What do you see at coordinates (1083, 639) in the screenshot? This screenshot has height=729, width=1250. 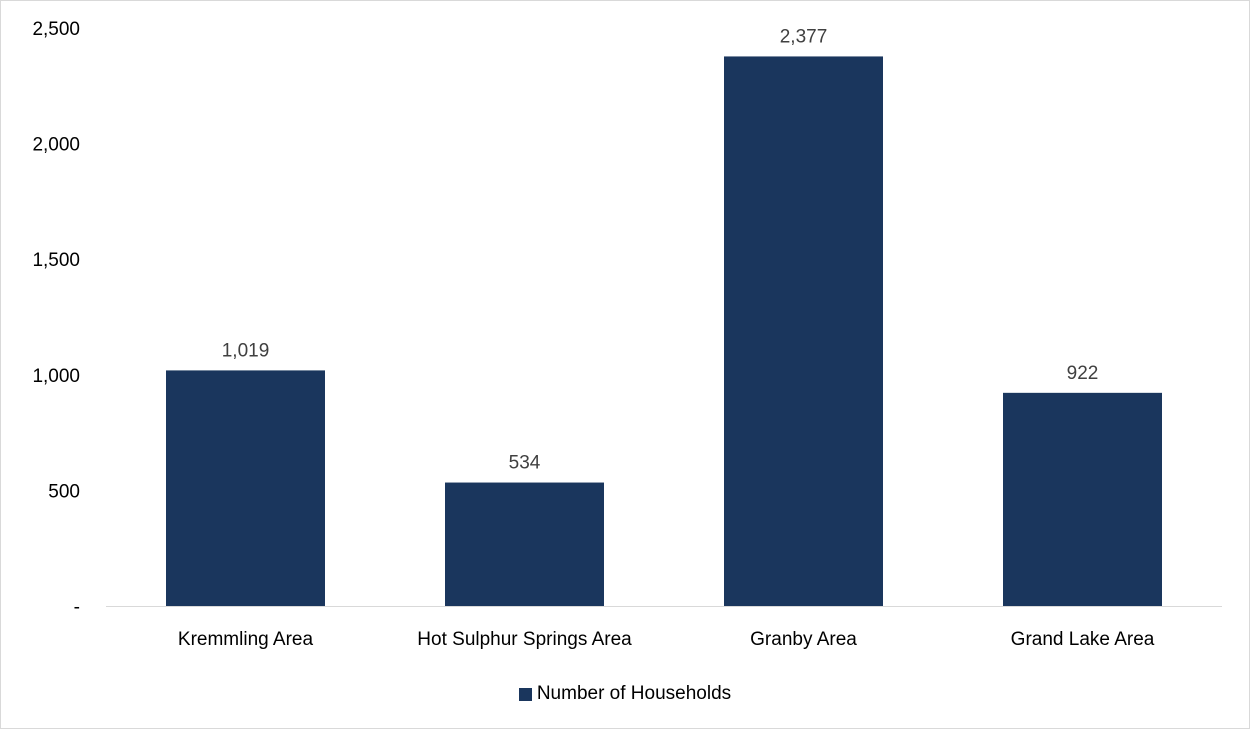 I see `category-label: Grand Lake Area` at bounding box center [1083, 639].